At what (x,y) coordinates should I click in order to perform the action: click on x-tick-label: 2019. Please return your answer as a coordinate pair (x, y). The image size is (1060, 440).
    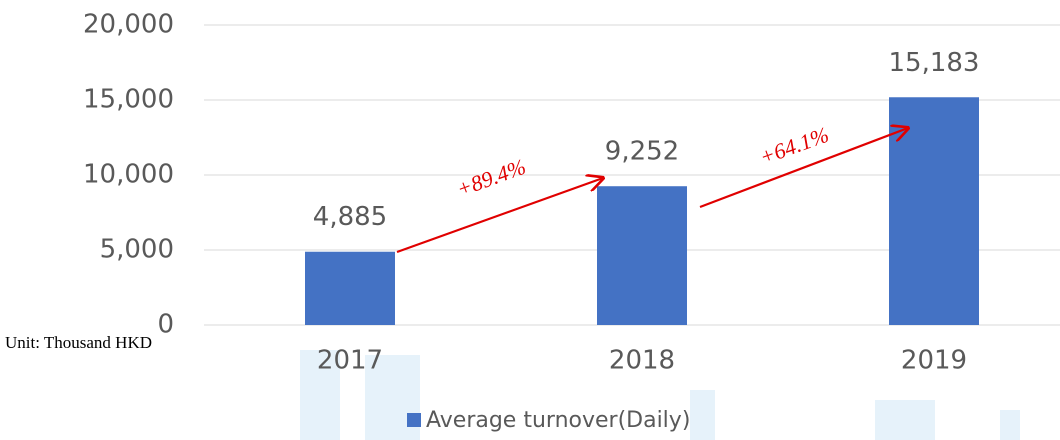
    Looking at the image, I should click on (934, 361).